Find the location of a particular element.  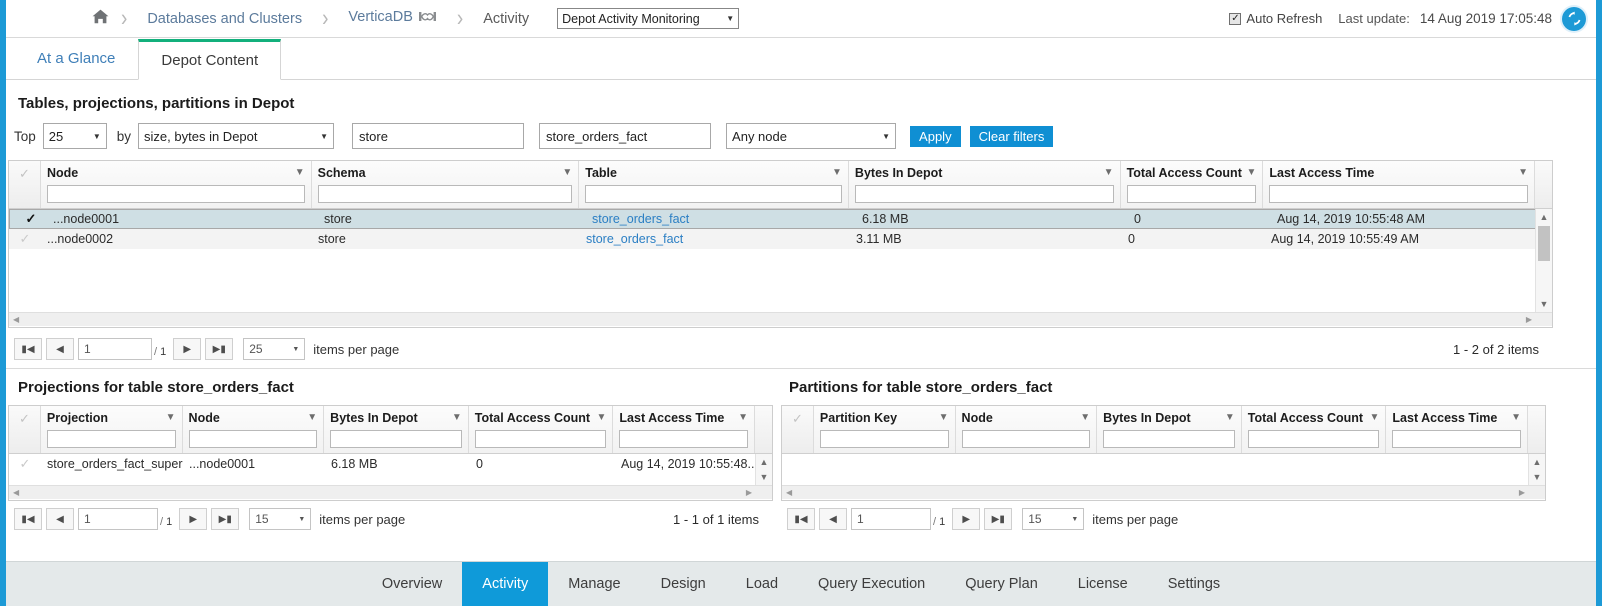

refresh-icon is located at coordinates (1574, 18).